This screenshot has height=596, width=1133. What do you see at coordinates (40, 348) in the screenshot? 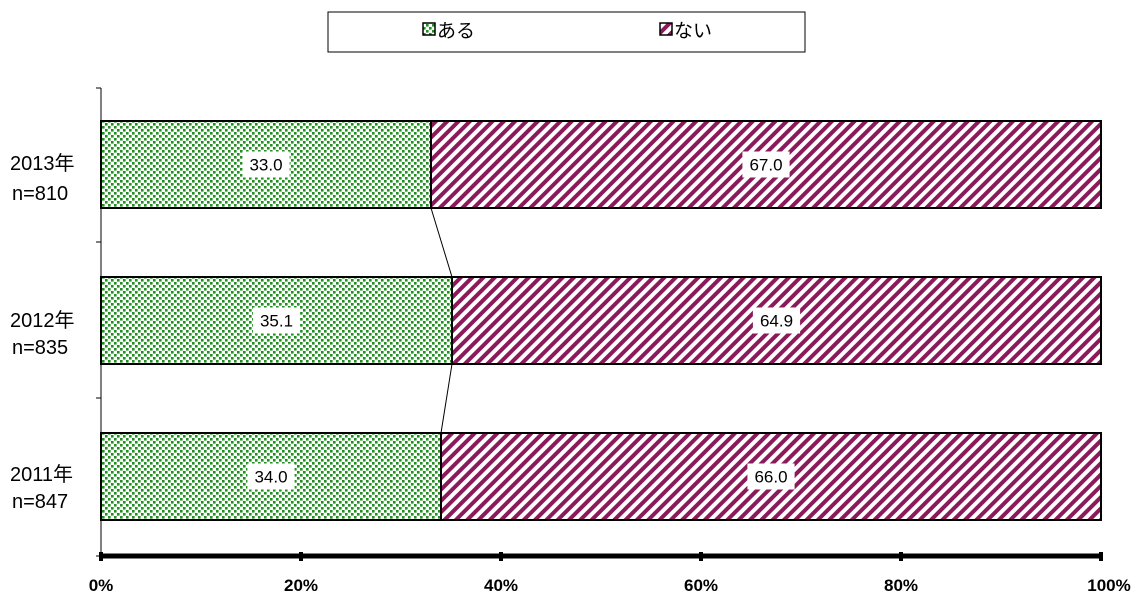
I see `category-n-label: n=835` at bounding box center [40, 348].